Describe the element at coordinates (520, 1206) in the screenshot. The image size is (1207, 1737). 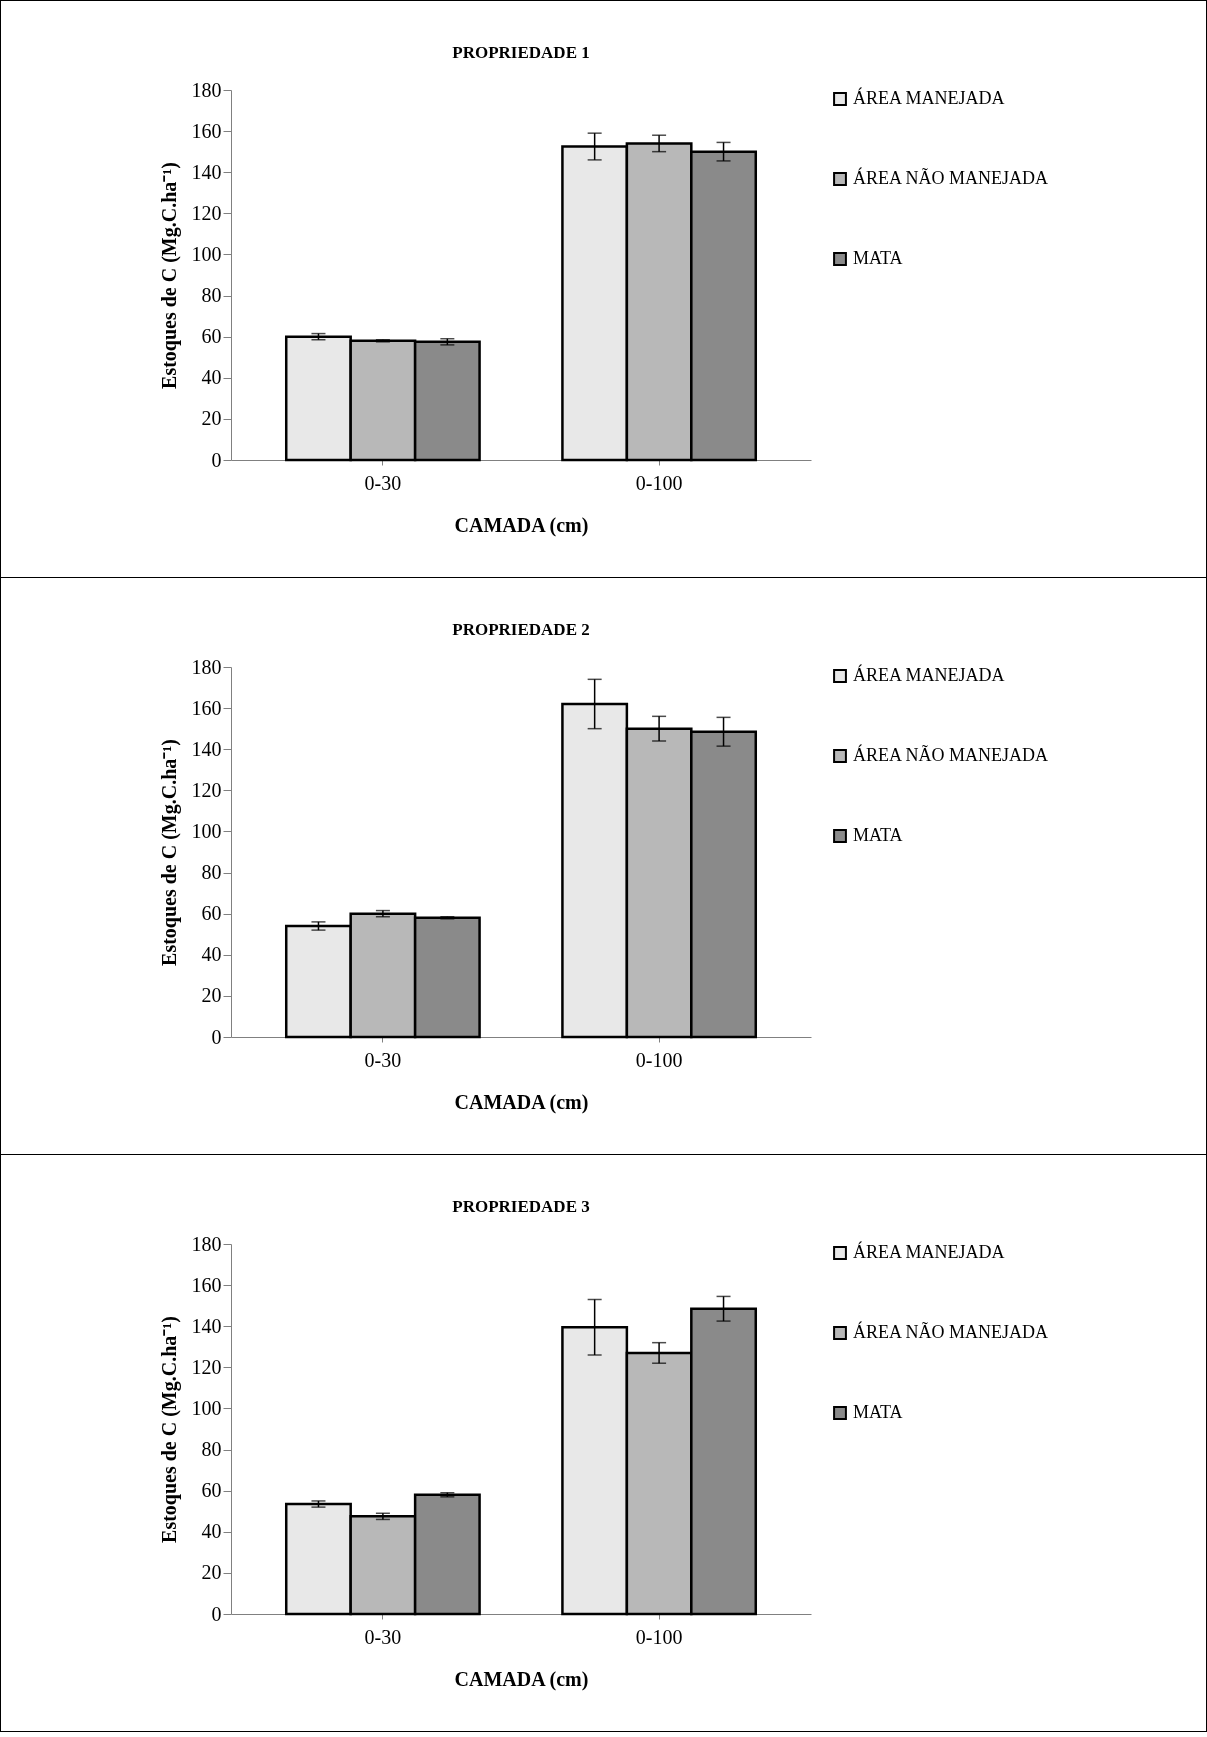
I see `chart-title: PROPRIEDADE 3` at that location.